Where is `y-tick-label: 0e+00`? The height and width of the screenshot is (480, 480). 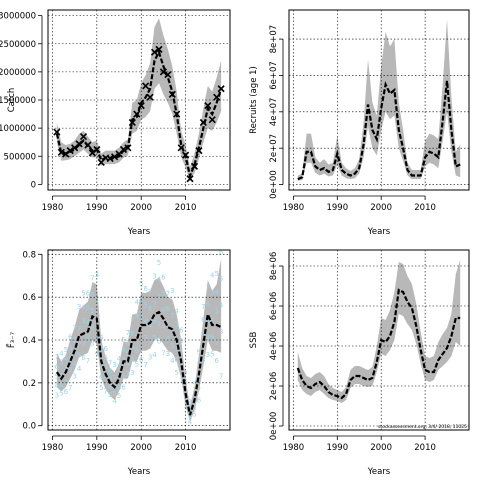
y-tick-label: 0e+00 is located at coordinates (274, 184).